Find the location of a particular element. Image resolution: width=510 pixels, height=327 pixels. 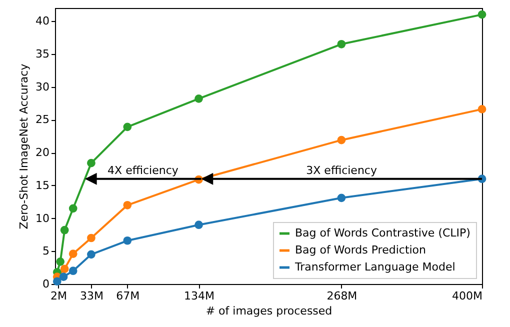

x-tick-label: 400M is located at coordinates (467, 296).